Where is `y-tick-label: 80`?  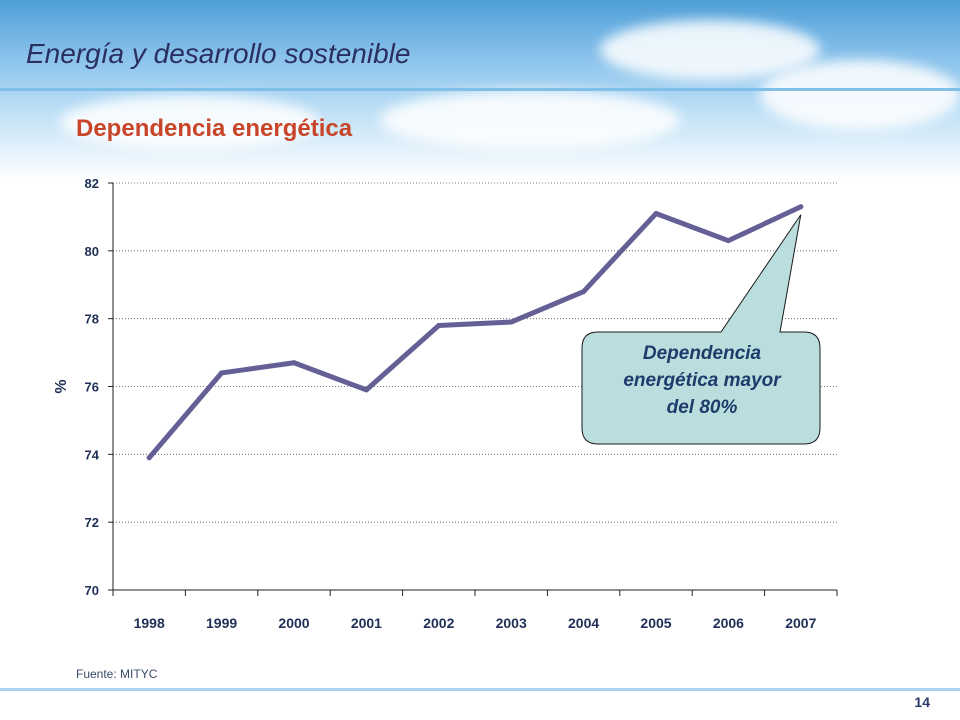 y-tick-label: 80 is located at coordinates (92, 251).